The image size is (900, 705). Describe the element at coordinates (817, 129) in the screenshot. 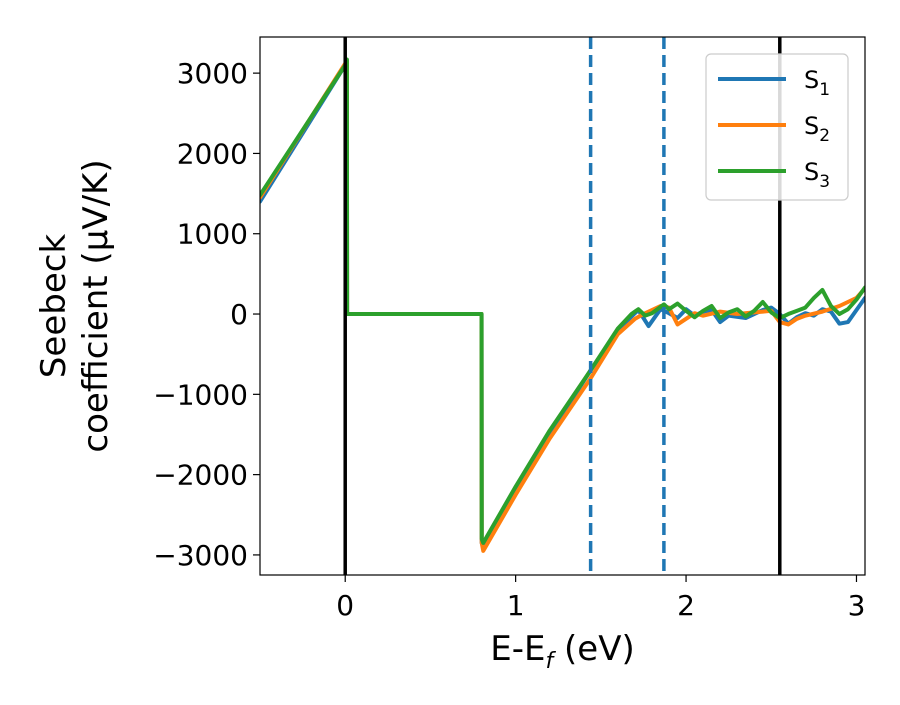

I see `legend-label-s2: S2` at that location.